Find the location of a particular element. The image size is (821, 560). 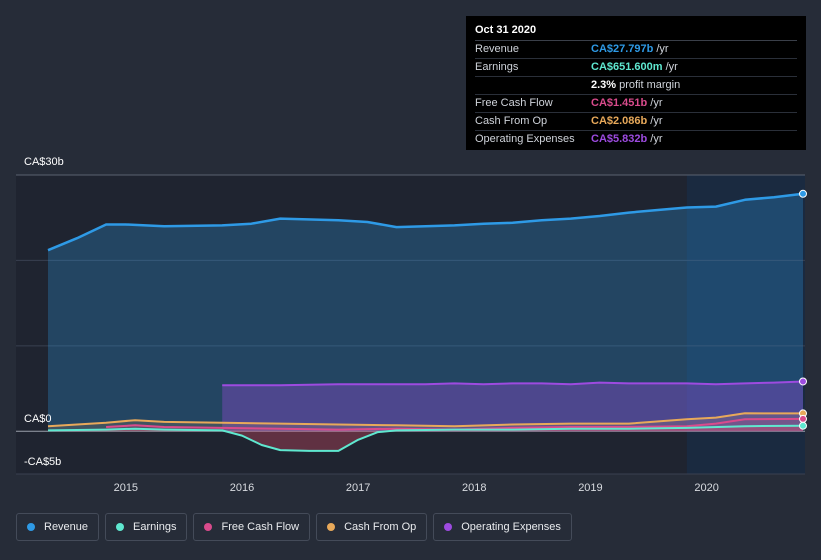

tooltip-row: 2.3% profit margin is located at coordinates (636, 85).